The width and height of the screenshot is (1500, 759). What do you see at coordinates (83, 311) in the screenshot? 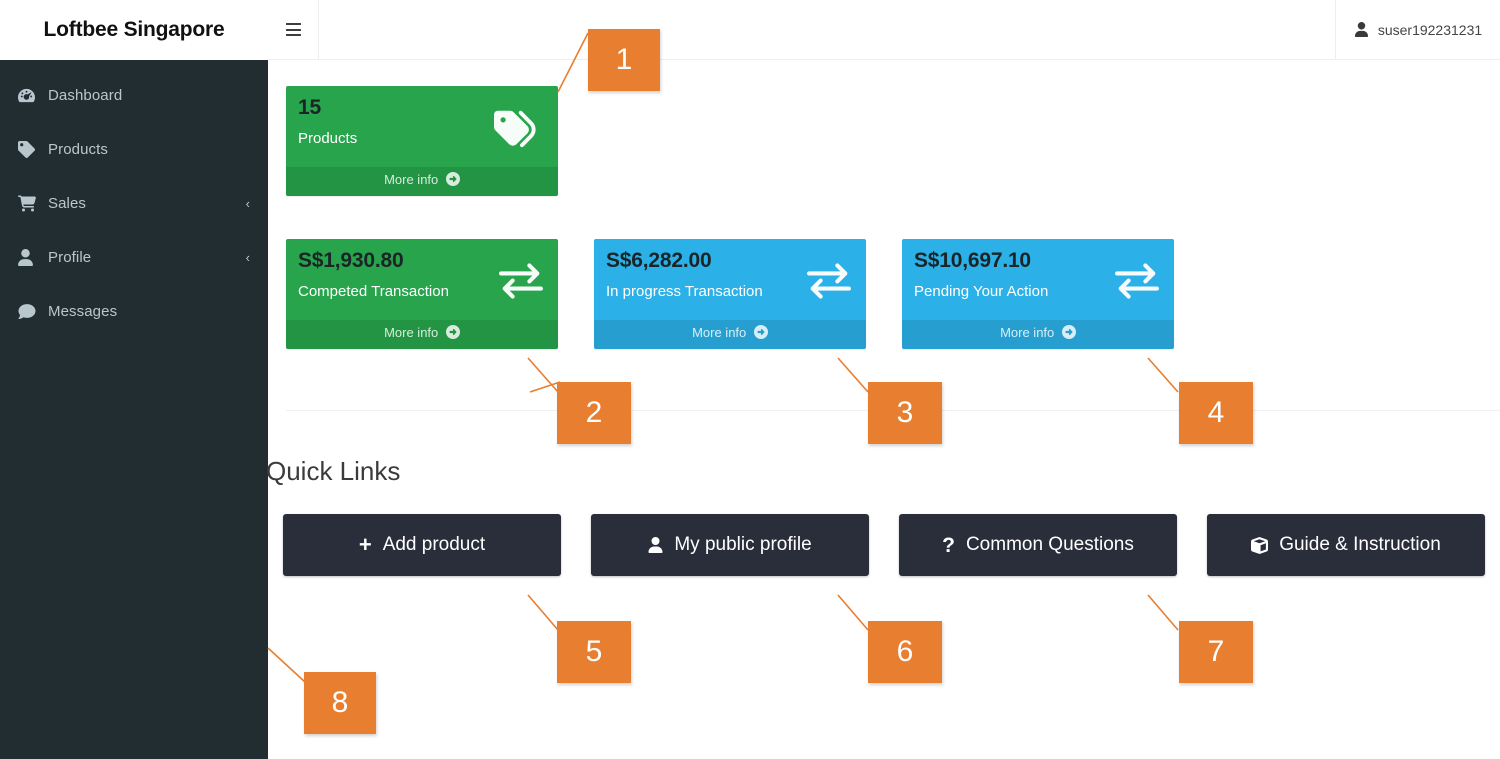
I see `sidebar-item-label: Messages` at bounding box center [83, 311].